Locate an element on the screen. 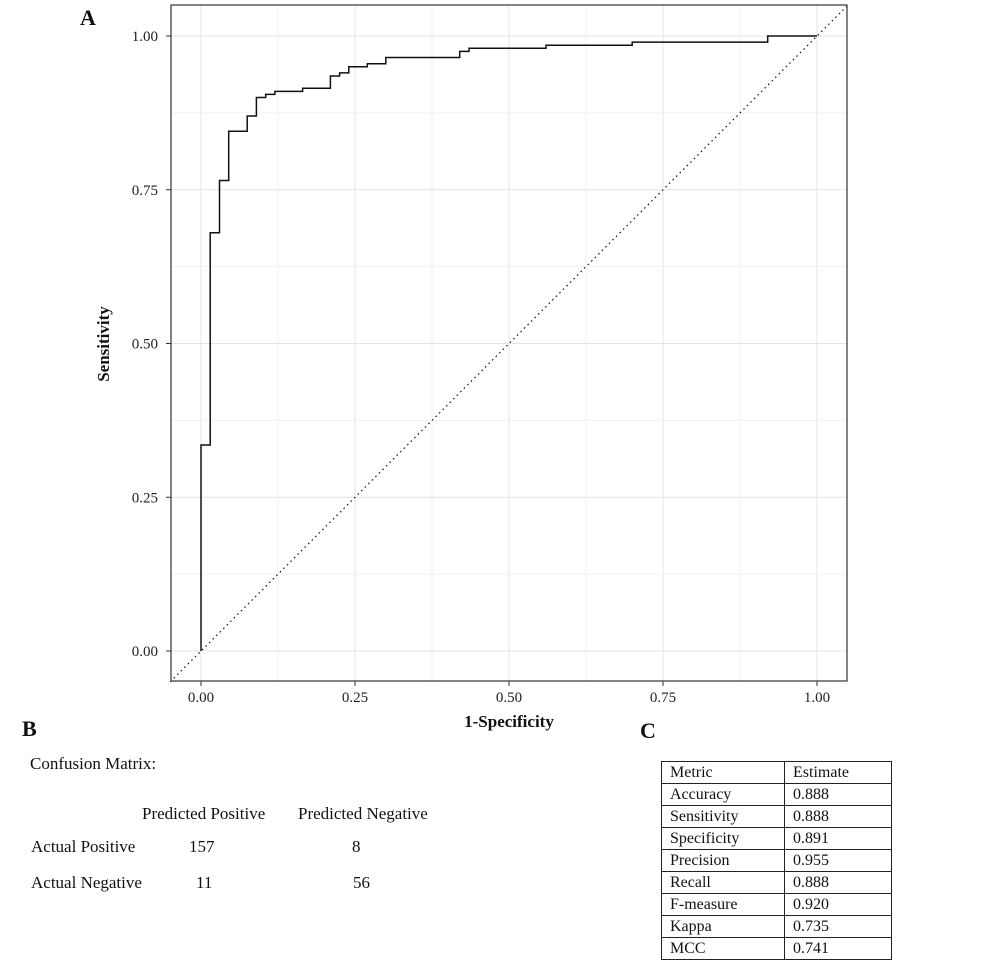  metric-name: Precision is located at coordinates (723, 860).